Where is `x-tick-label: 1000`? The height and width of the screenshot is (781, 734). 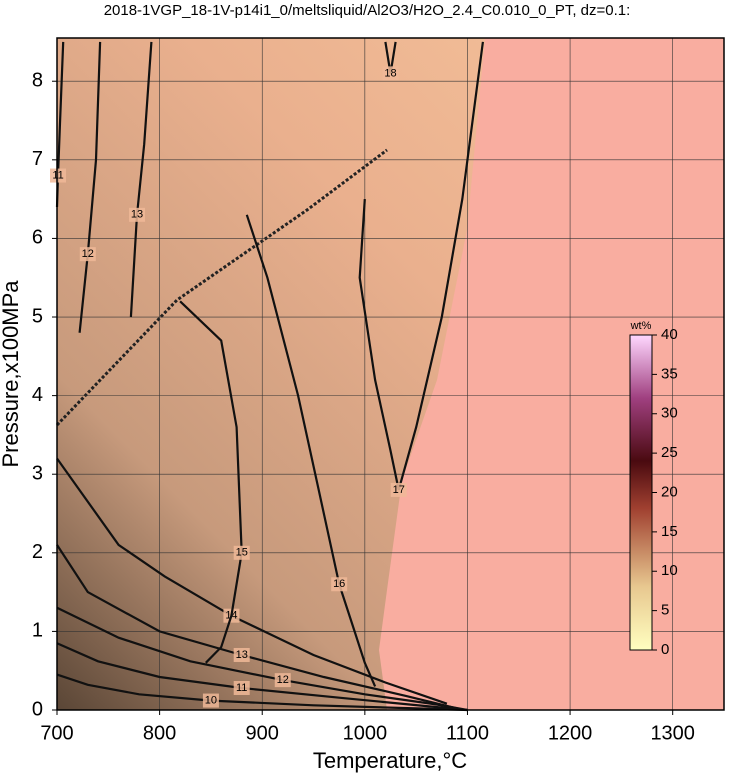 x-tick-label: 1000 is located at coordinates (365, 733).